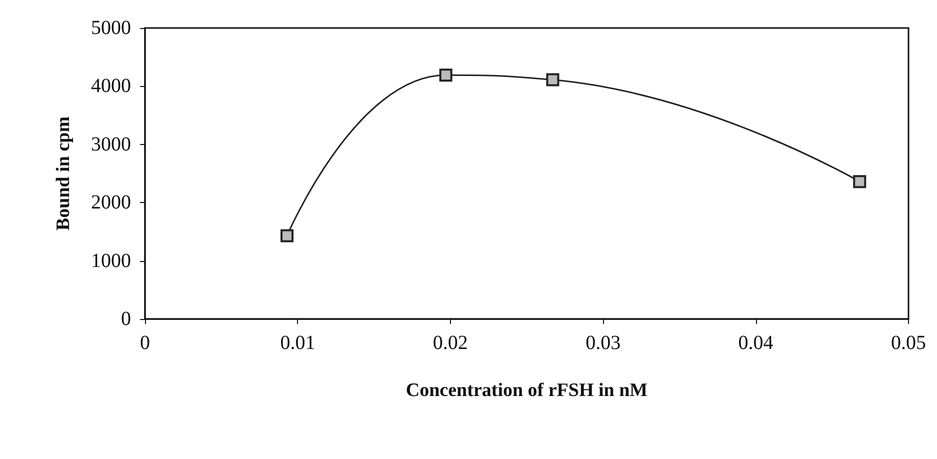  I want to click on y-axis-title: Bound in cpm, so click(63, 173).